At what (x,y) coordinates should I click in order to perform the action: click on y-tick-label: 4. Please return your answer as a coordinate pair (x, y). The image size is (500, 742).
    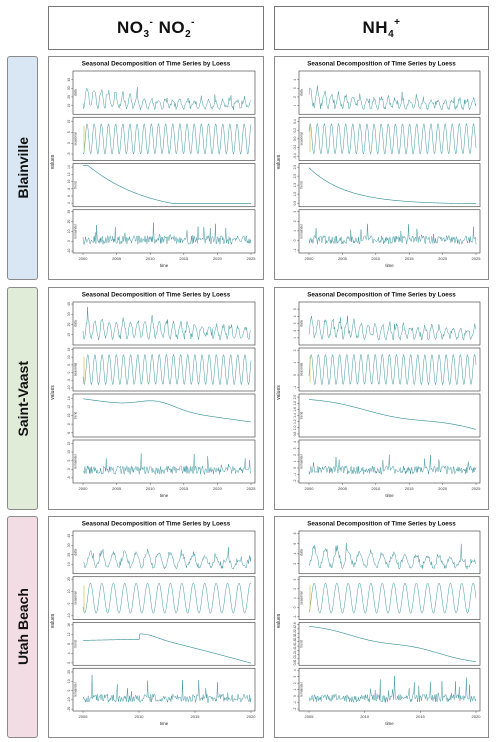
    Looking at the image, I should click on (69, 203).